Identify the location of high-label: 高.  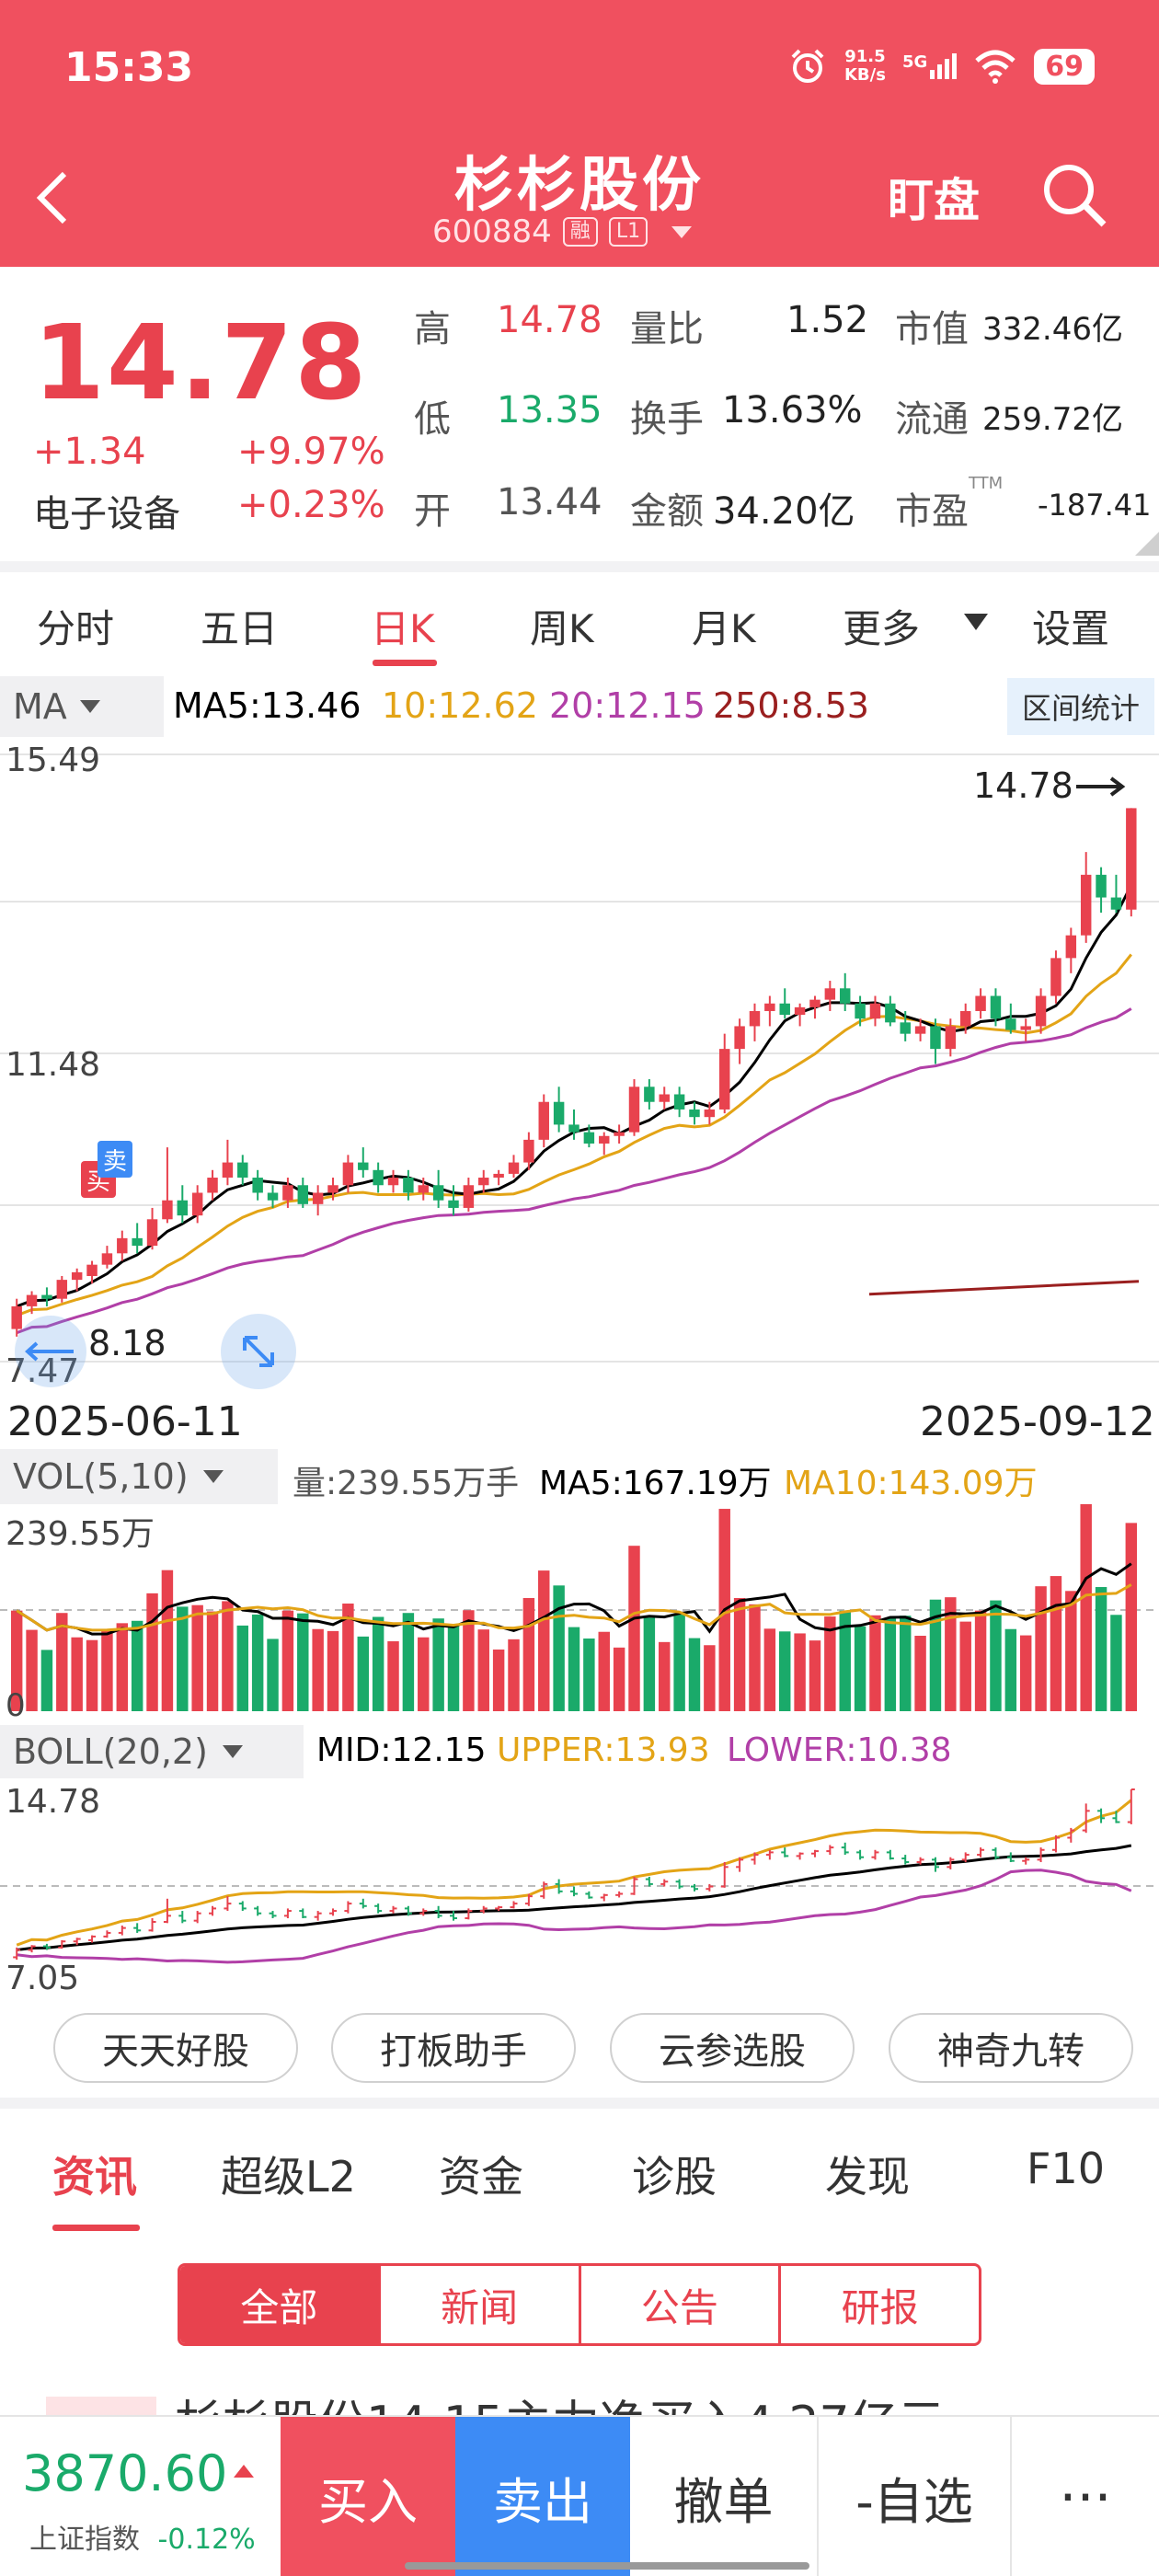
(432, 329).